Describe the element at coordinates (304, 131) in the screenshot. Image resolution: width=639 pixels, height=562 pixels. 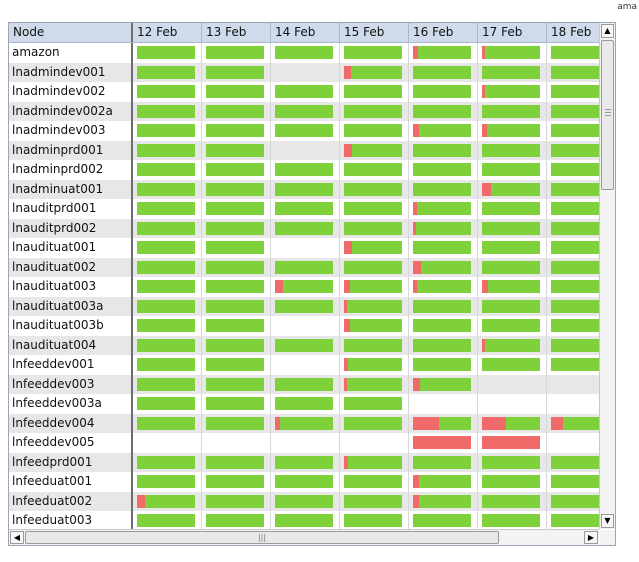
I see `table-row: lnadmindev003` at that location.